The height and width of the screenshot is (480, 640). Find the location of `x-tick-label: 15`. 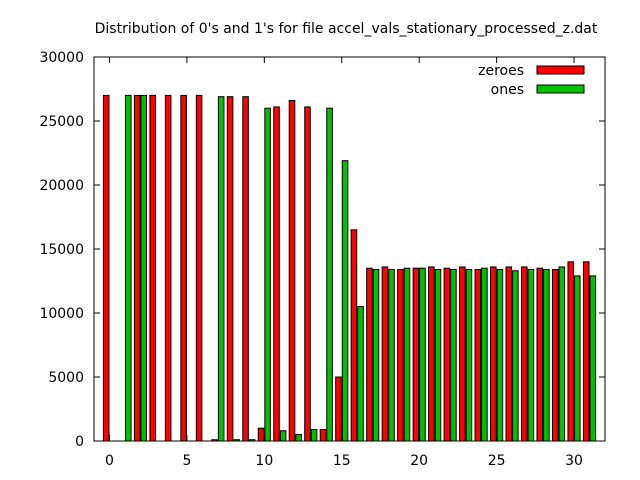

x-tick-label: 15 is located at coordinates (342, 461).